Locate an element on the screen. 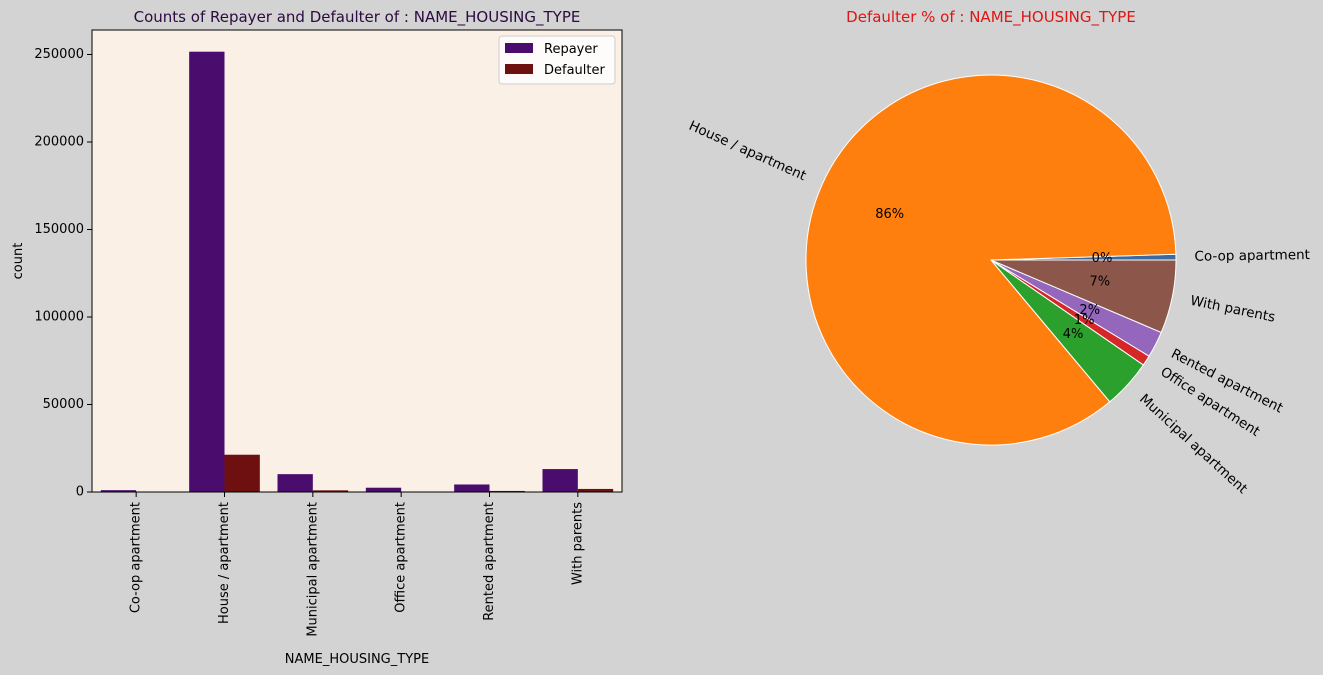 The height and width of the screenshot is (675, 1323). x-tick-label: Rented apartment is located at coordinates (489, 561).